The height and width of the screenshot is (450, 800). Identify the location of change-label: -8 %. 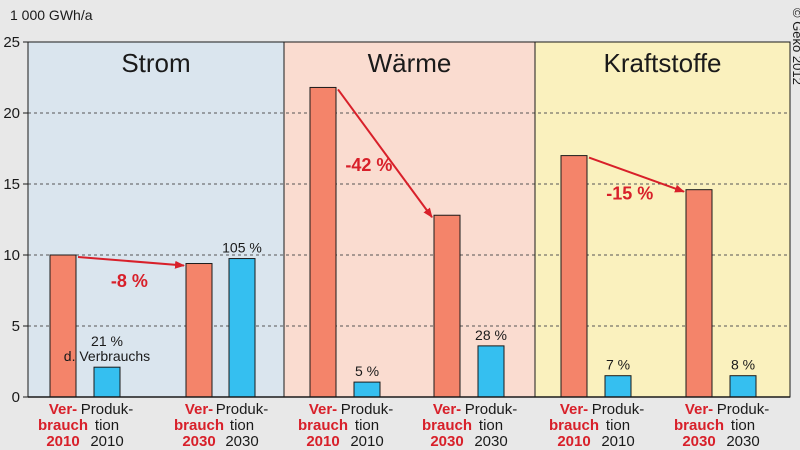
(129, 281).